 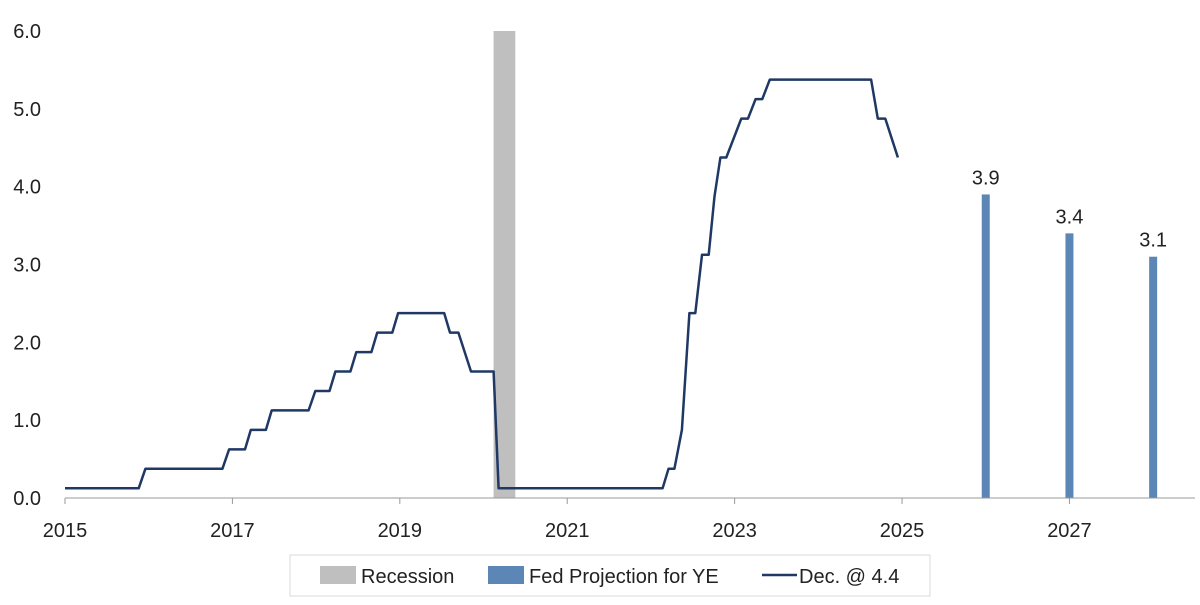 What do you see at coordinates (1069, 531) in the screenshot?
I see `x-tick-label-6: 2027` at bounding box center [1069, 531].